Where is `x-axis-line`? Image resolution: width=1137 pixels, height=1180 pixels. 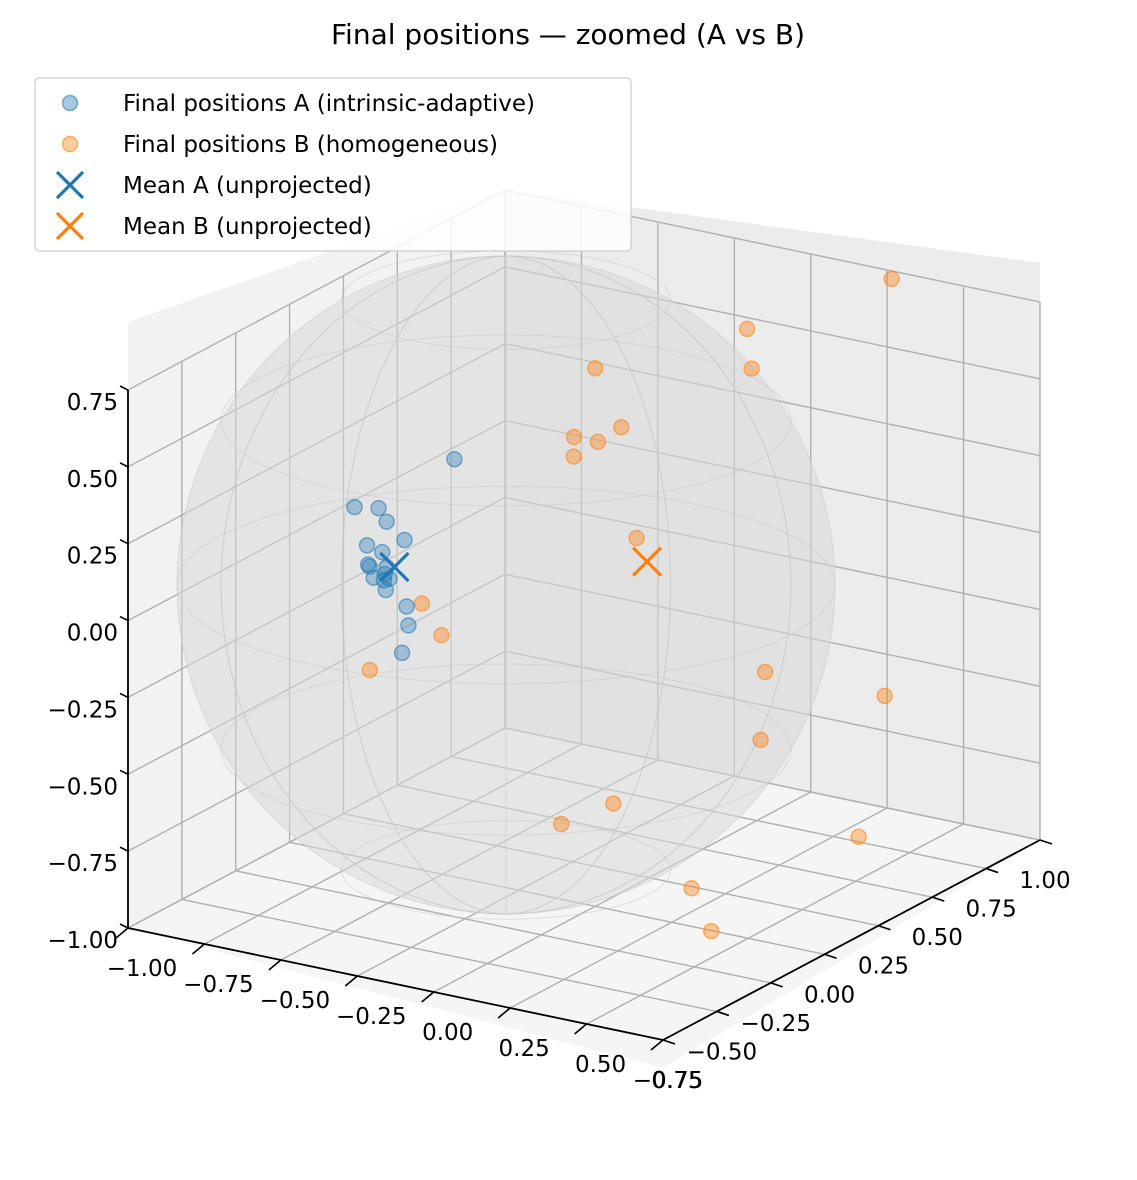 x-axis-line is located at coordinates (851, 940).